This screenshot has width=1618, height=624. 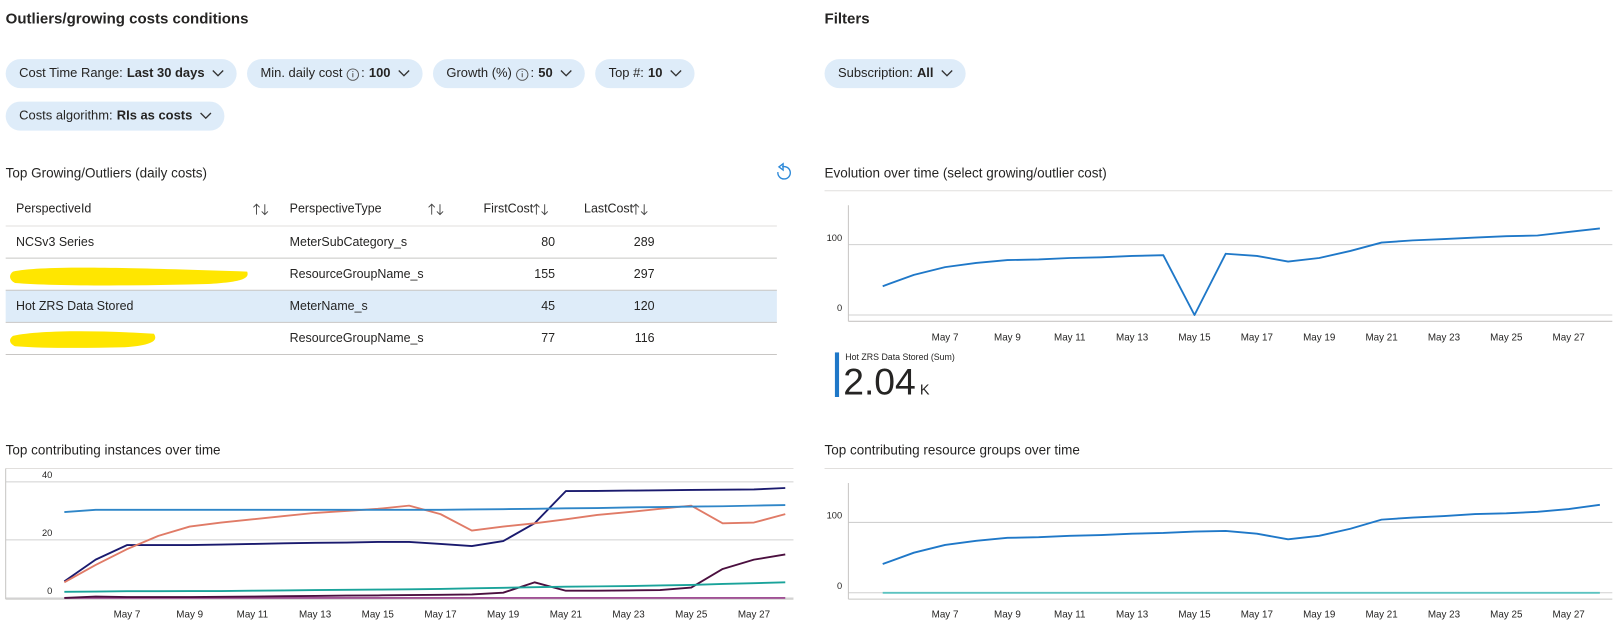 I want to click on filter-pill: Growth (%):50, so click(x=508, y=74).